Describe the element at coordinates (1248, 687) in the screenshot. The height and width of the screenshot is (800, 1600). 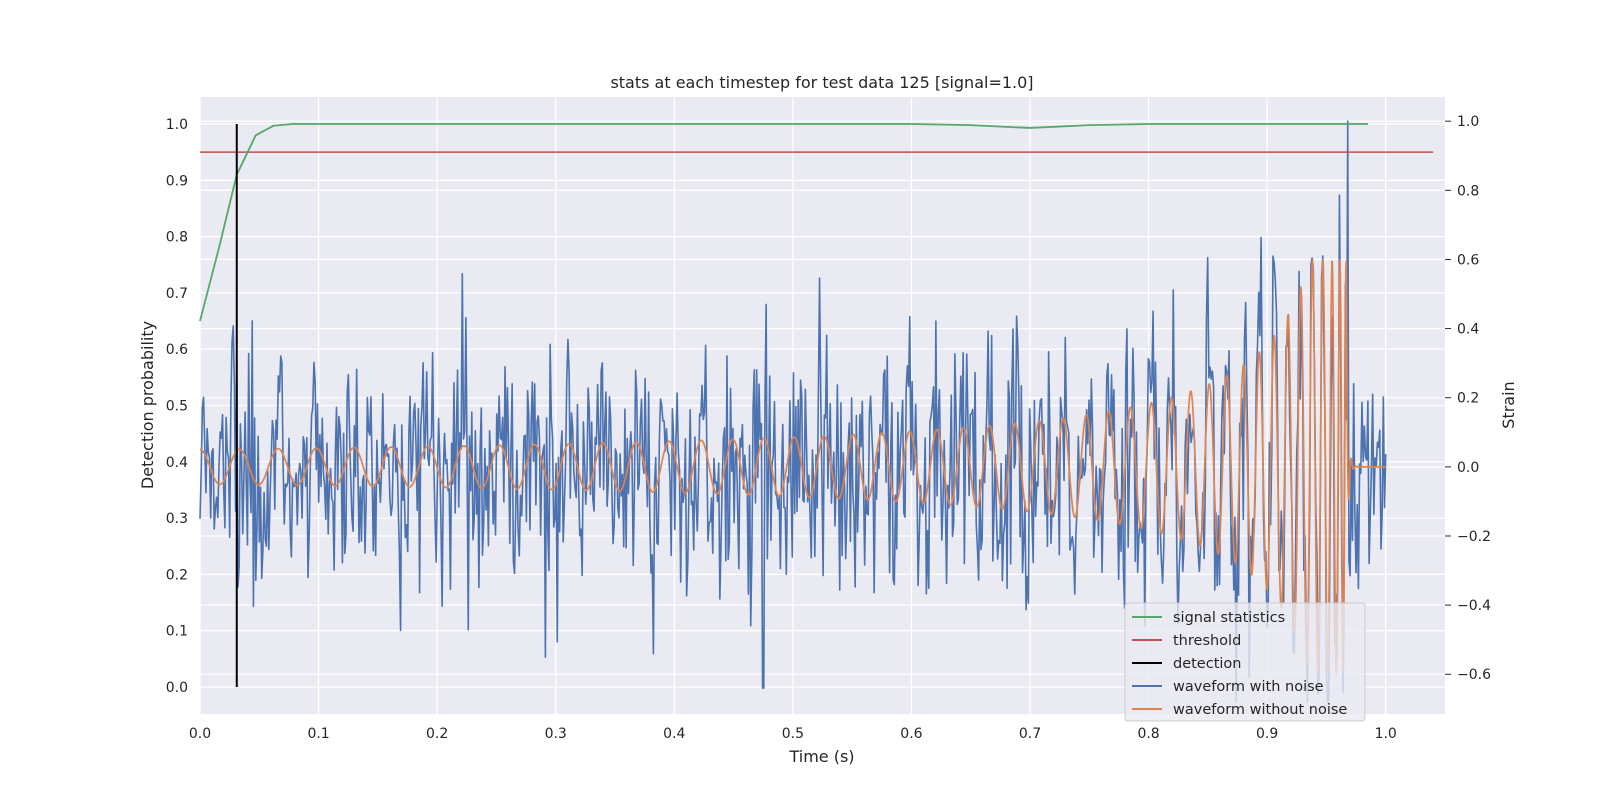
I see `legend-label-waveform-with-noise: waveform with noise` at that location.